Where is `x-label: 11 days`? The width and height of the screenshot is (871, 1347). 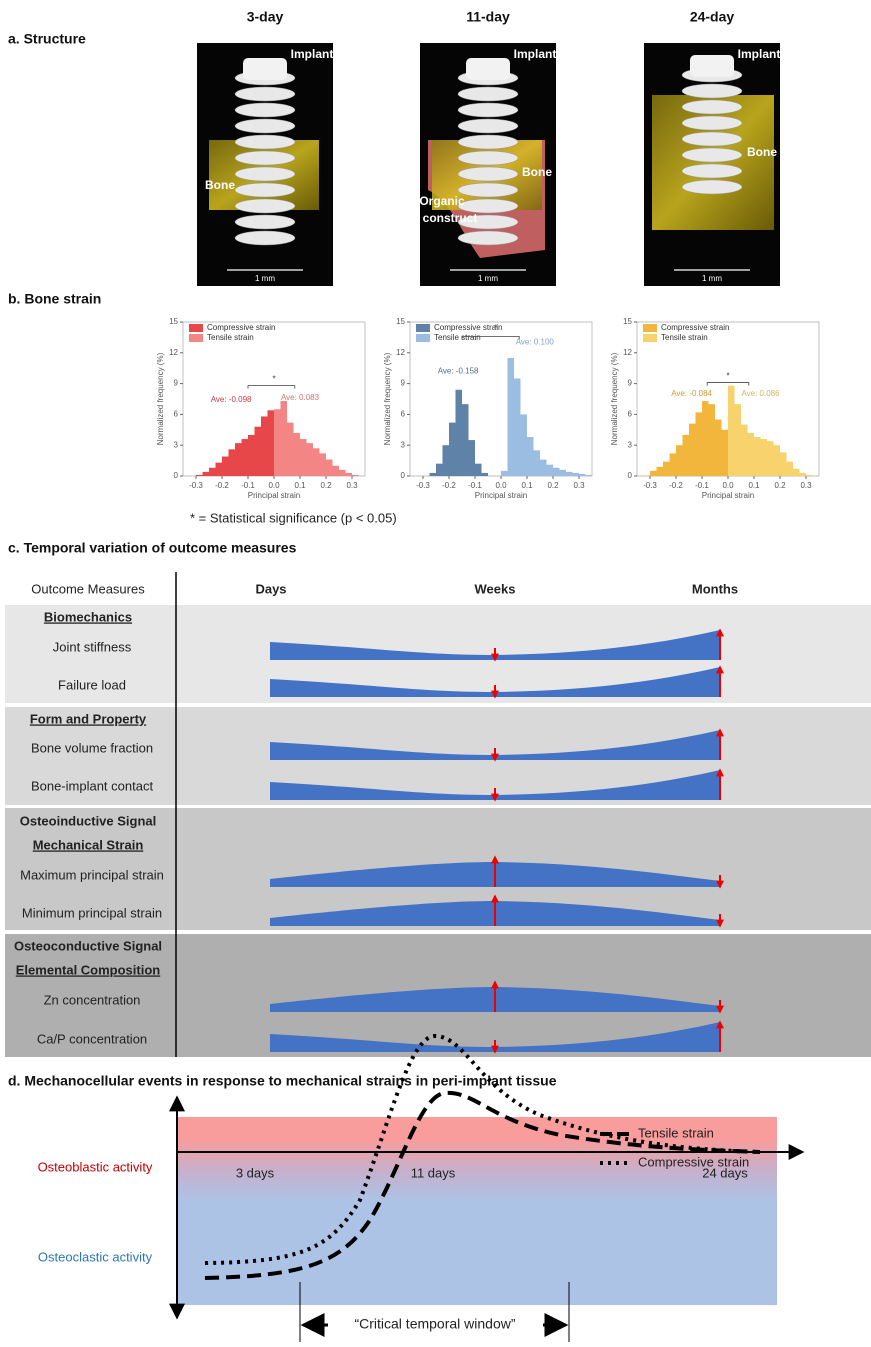 x-label: 11 days is located at coordinates (433, 1172).